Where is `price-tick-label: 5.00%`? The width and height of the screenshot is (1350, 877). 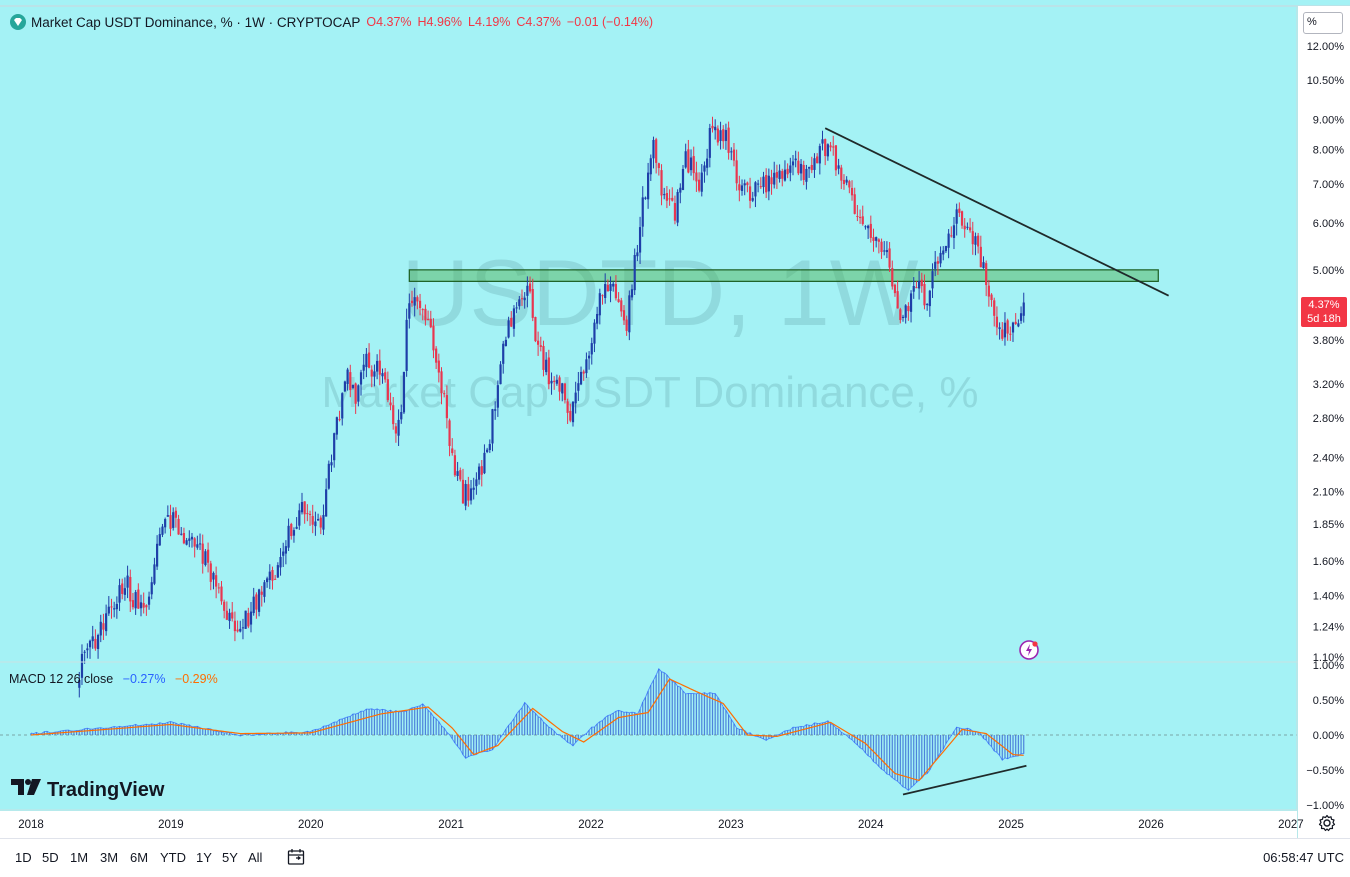
price-tick-label: 5.00% is located at coordinates (1328, 271).